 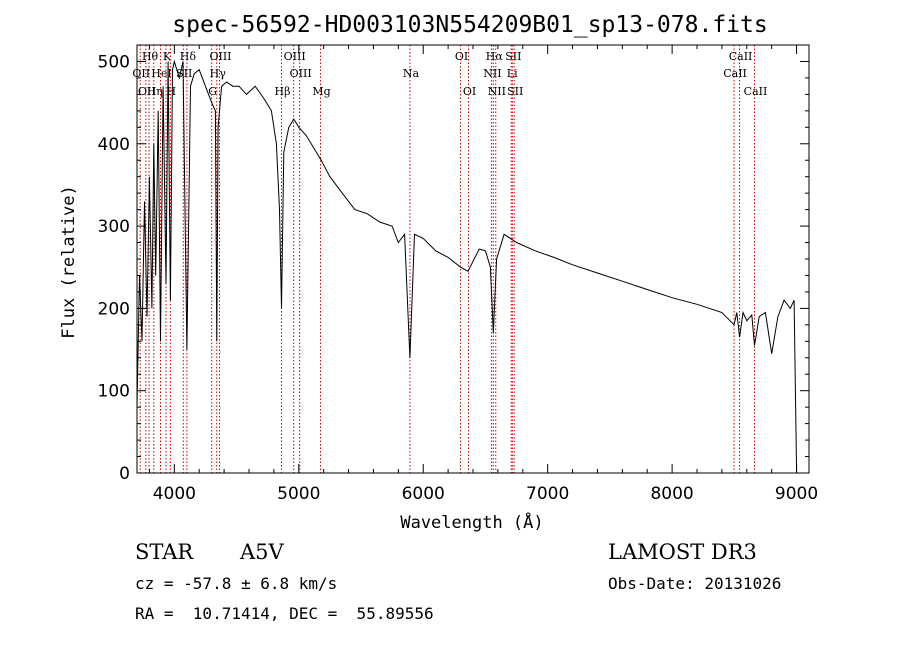 What do you see at coordinates (69, 262) in the screenshot?
I see `y-axis-label: Flux (relative)` at bounding box center [69, 262].